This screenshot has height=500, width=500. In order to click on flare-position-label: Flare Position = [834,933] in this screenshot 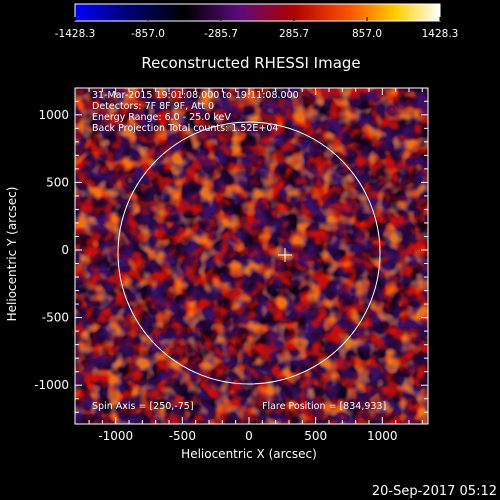, I will do `click(324, 406)`.